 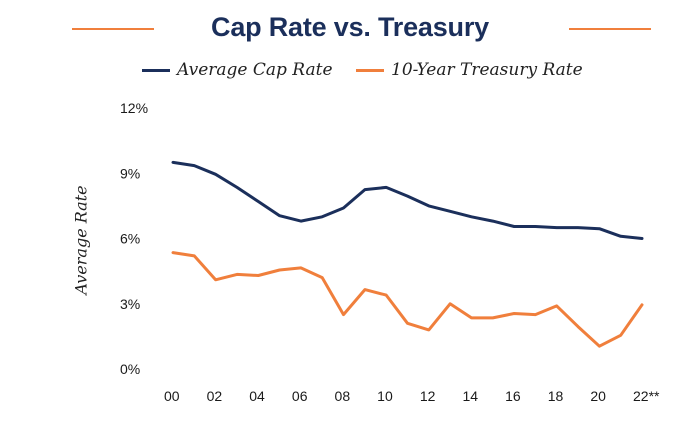 I want to click on y-tick-label: 6%, so click(x=130, y=239).